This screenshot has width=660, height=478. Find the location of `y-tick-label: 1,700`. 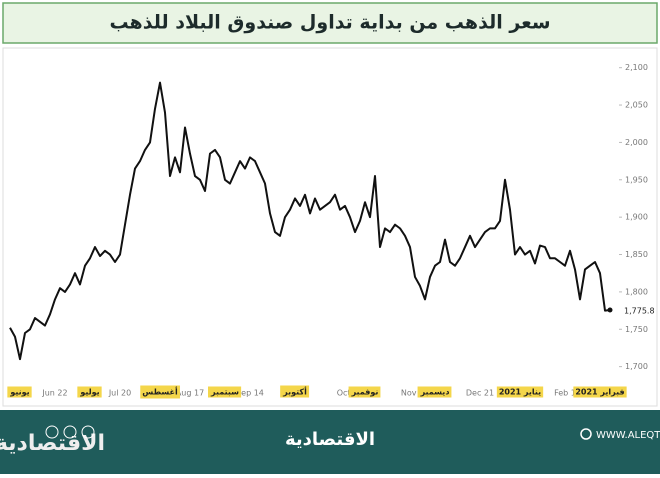

y-tick-label: 1,700 is located at coordinates (636, 366).